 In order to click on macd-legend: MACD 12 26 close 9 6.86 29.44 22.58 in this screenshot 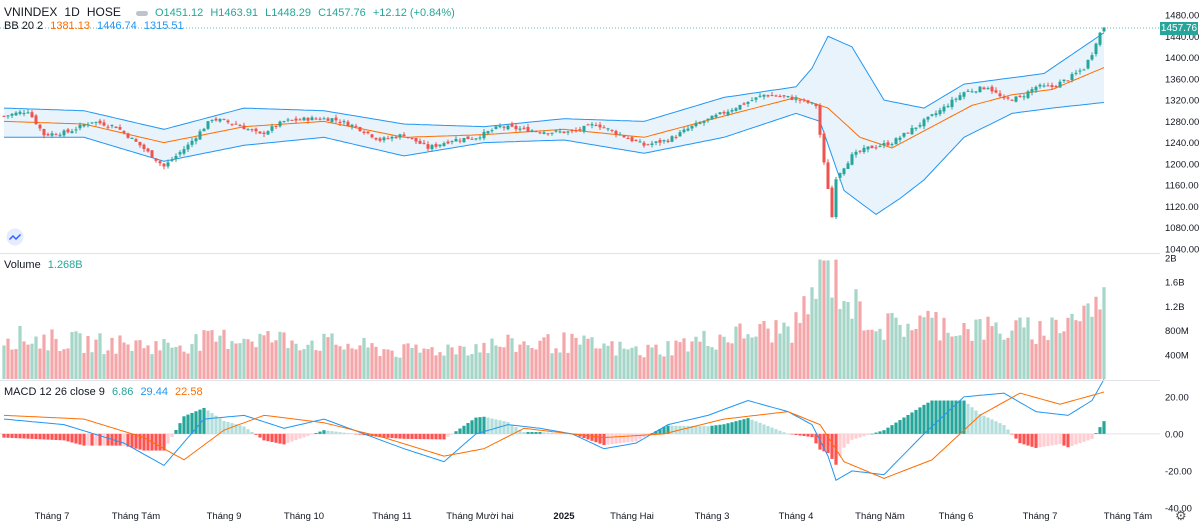, I will do `click(105, 392)`.